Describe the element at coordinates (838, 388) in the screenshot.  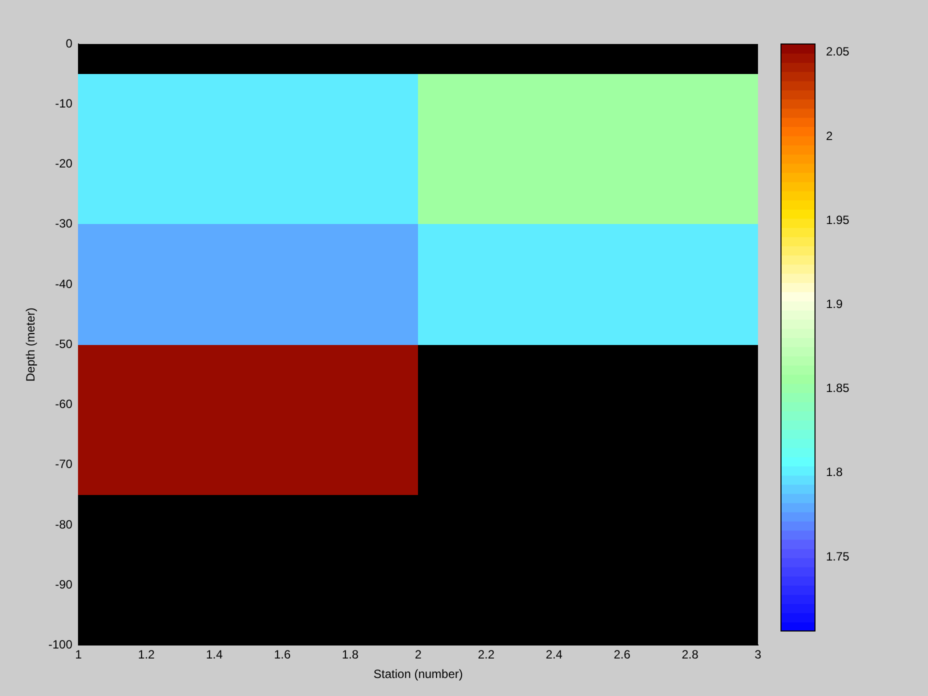
I see `color-bar-label: 1.85` at that location.